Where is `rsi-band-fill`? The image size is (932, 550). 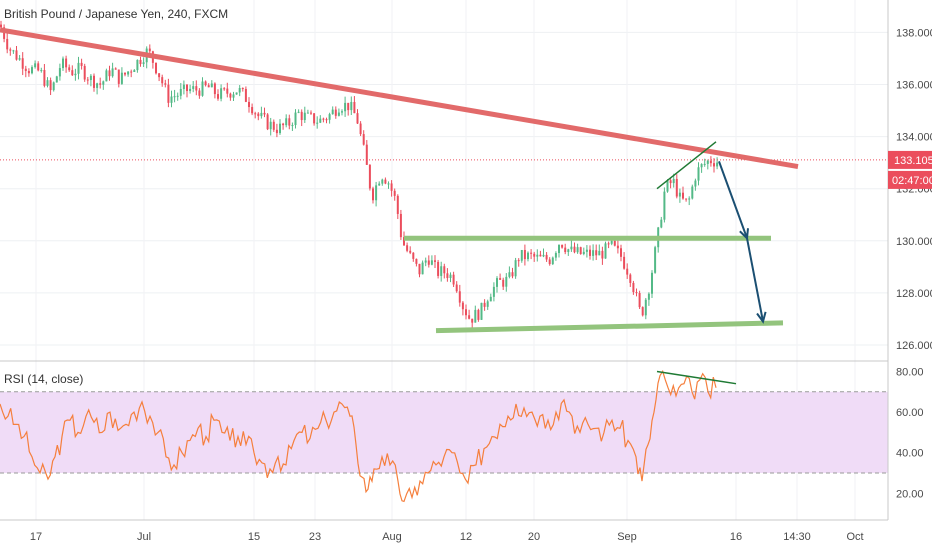
rsi-band-fill is located at coordinates (444, 432).